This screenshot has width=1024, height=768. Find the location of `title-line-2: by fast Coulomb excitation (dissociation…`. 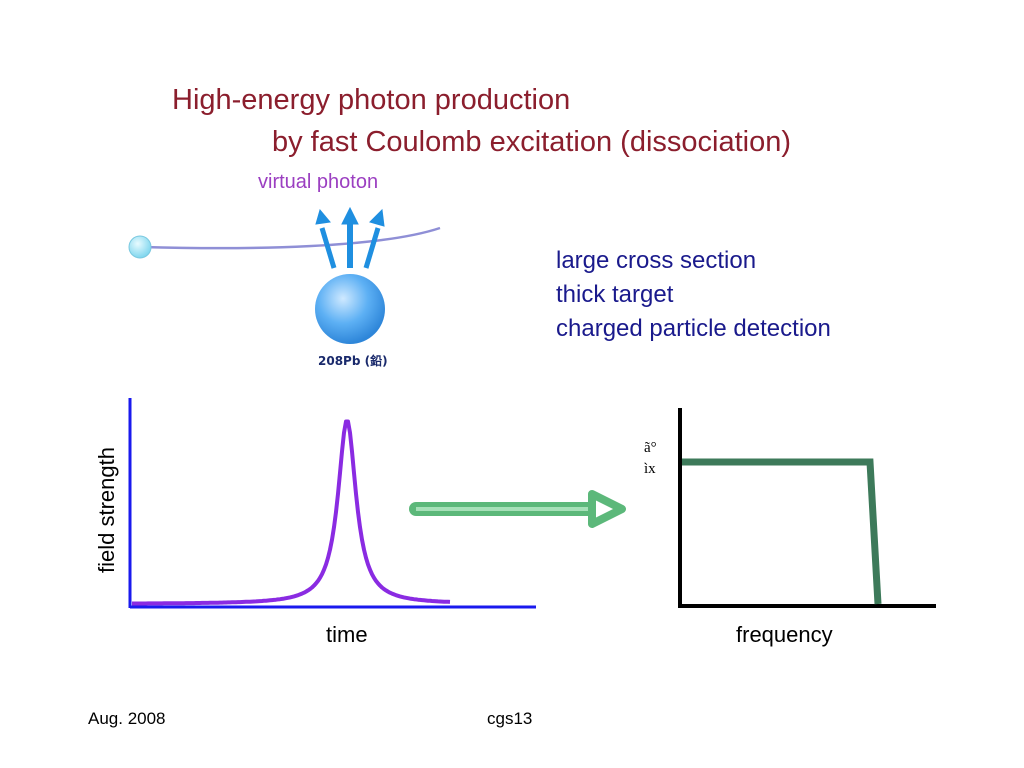

title-line-2: by fast Coulomb excitation (dissociation… is located at coordinates (532, 142).